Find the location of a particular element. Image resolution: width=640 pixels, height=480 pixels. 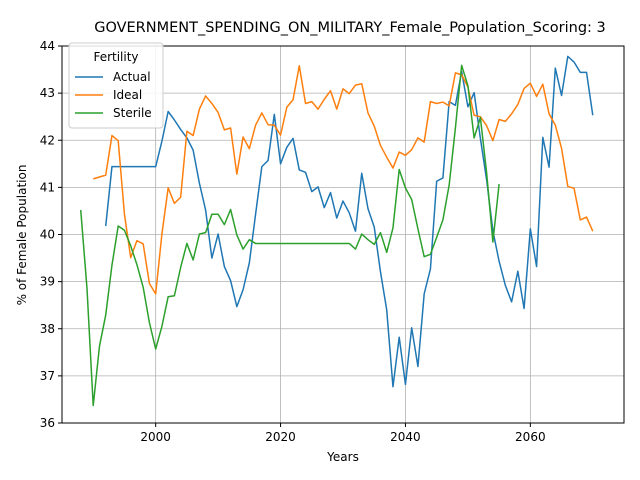

y-tick-label: 44 is located at coordinates (47, 46).